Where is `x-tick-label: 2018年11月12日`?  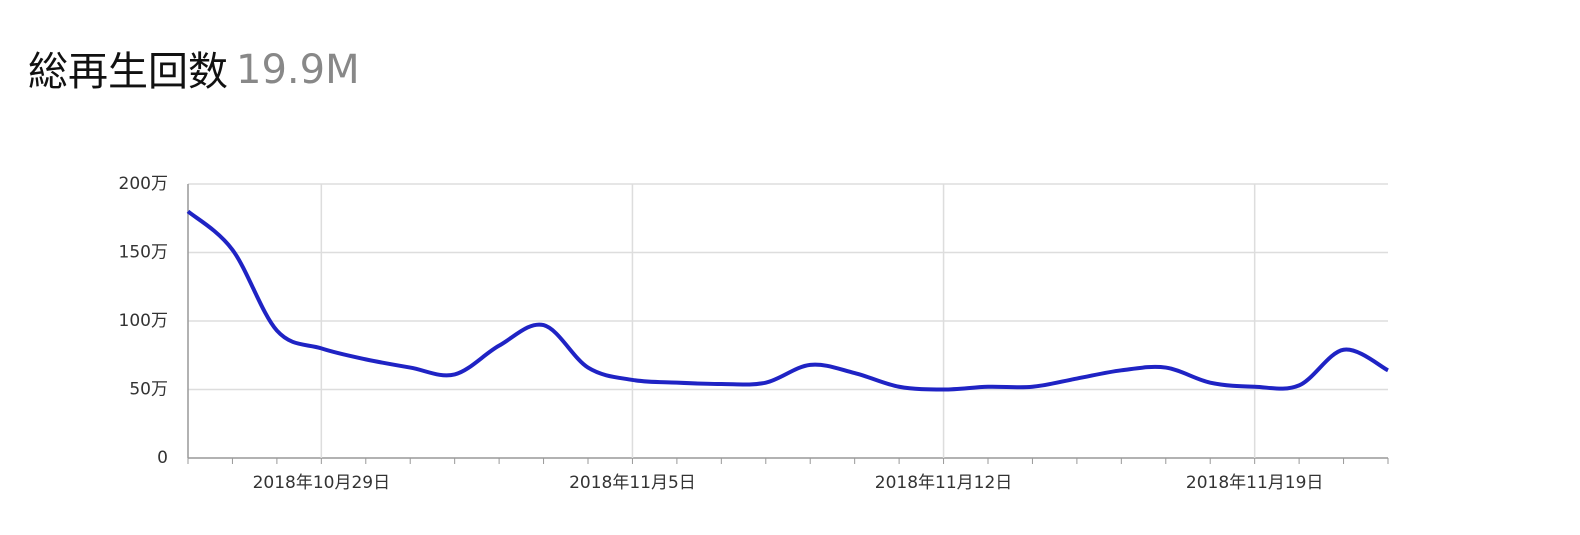
x-tick-label: 2018年11月12日 is located at coordinates (944, 483).